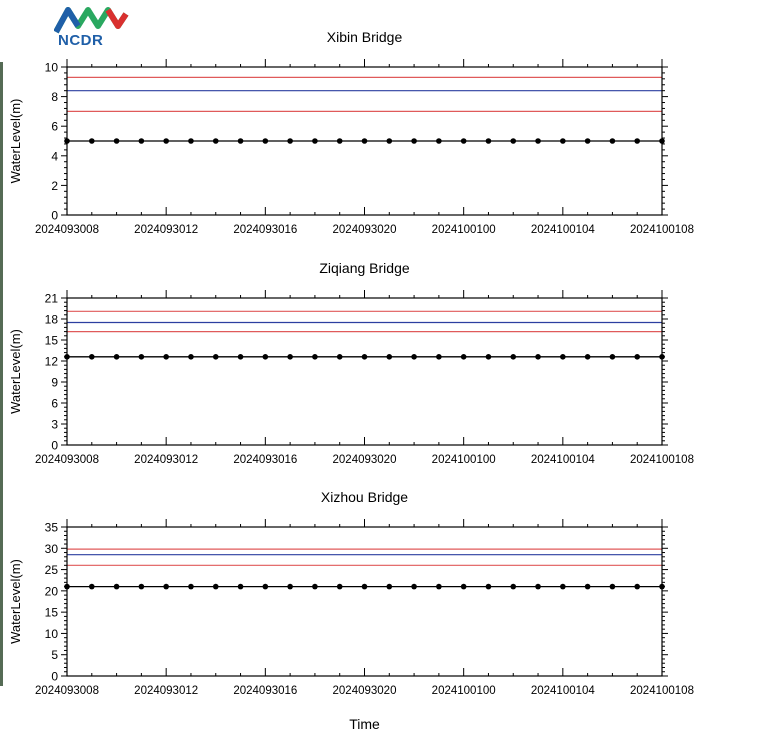 This screenshot has height=747, width=774. Describe the element at coordinates (364, 724) in the screenshot. I see `x-axis-label: Time` at that location.